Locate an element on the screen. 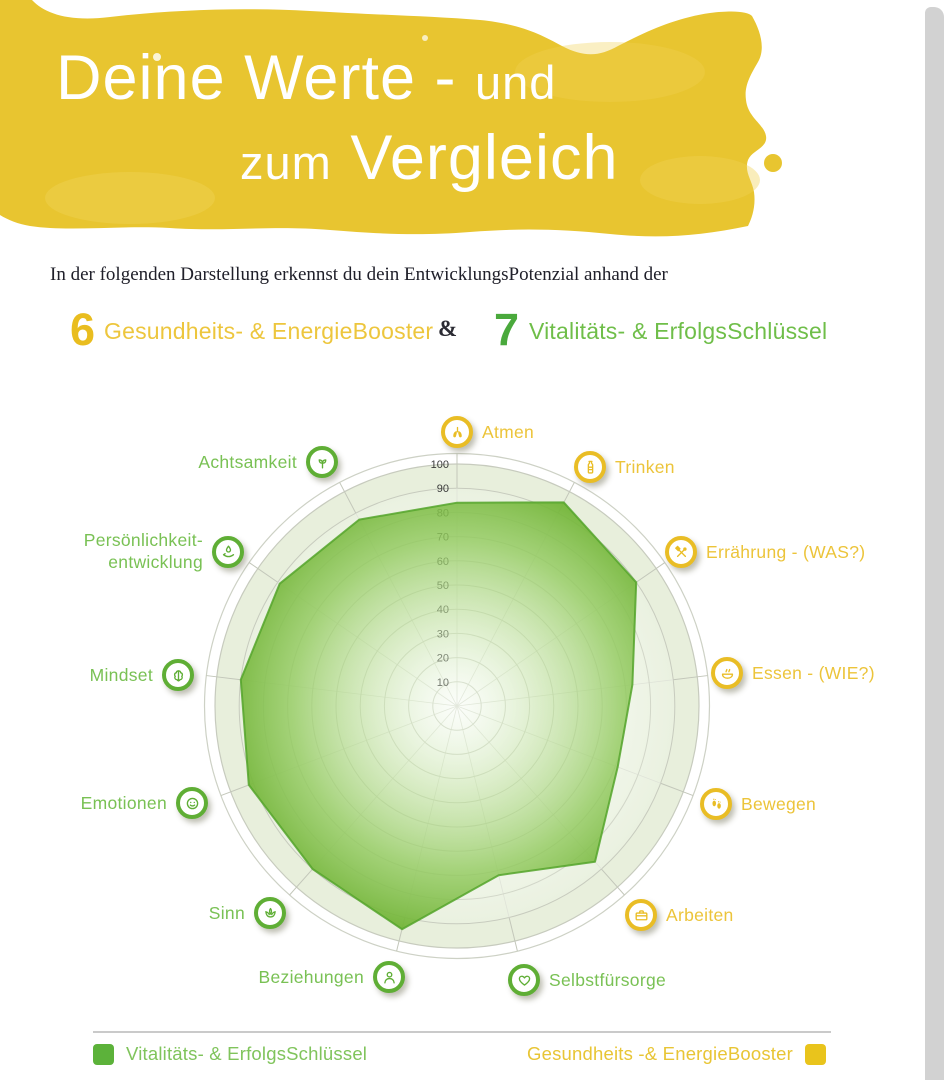 This screenshot has height=1080, width=944. axis-label-mindset: Mindset is located at coordinates (142, 675).